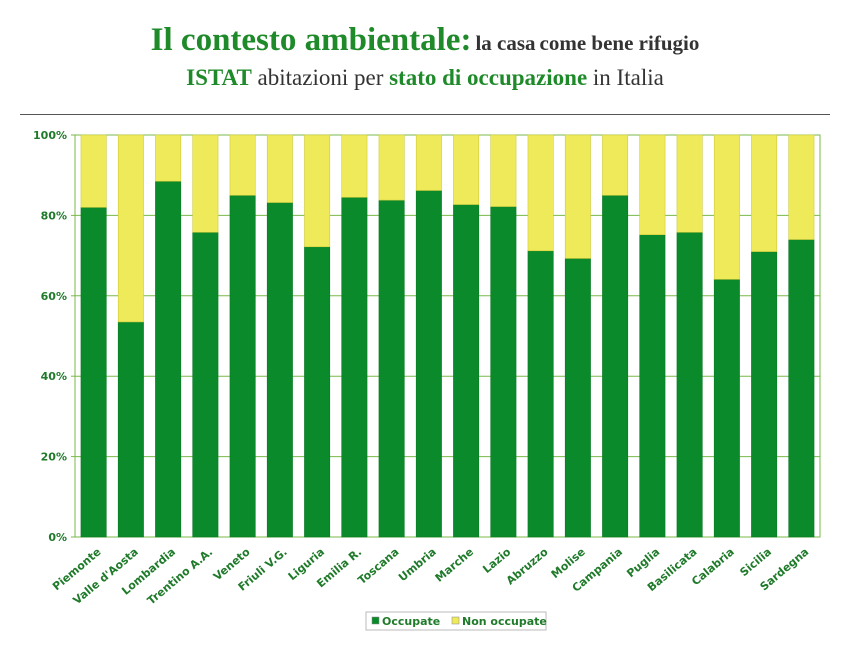 The image size is (850, 655). Describe the element at coordinates (57, 537) in the screenshot. I see `y-tick-label: 0%` at that location.